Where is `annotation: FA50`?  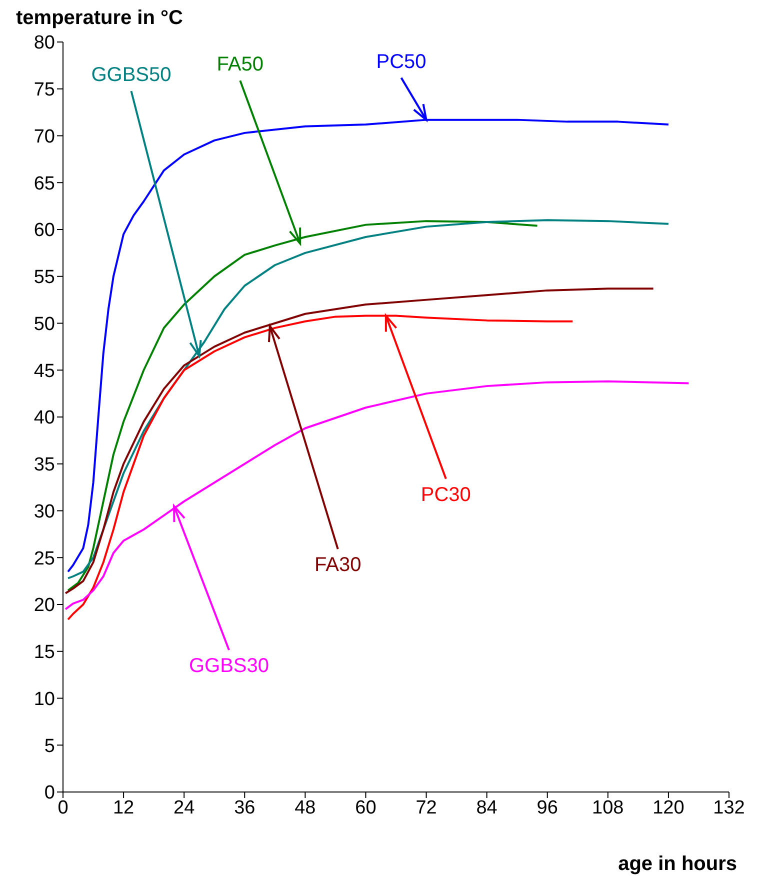 annotation: FA50 is located at coordinates (240, 65).